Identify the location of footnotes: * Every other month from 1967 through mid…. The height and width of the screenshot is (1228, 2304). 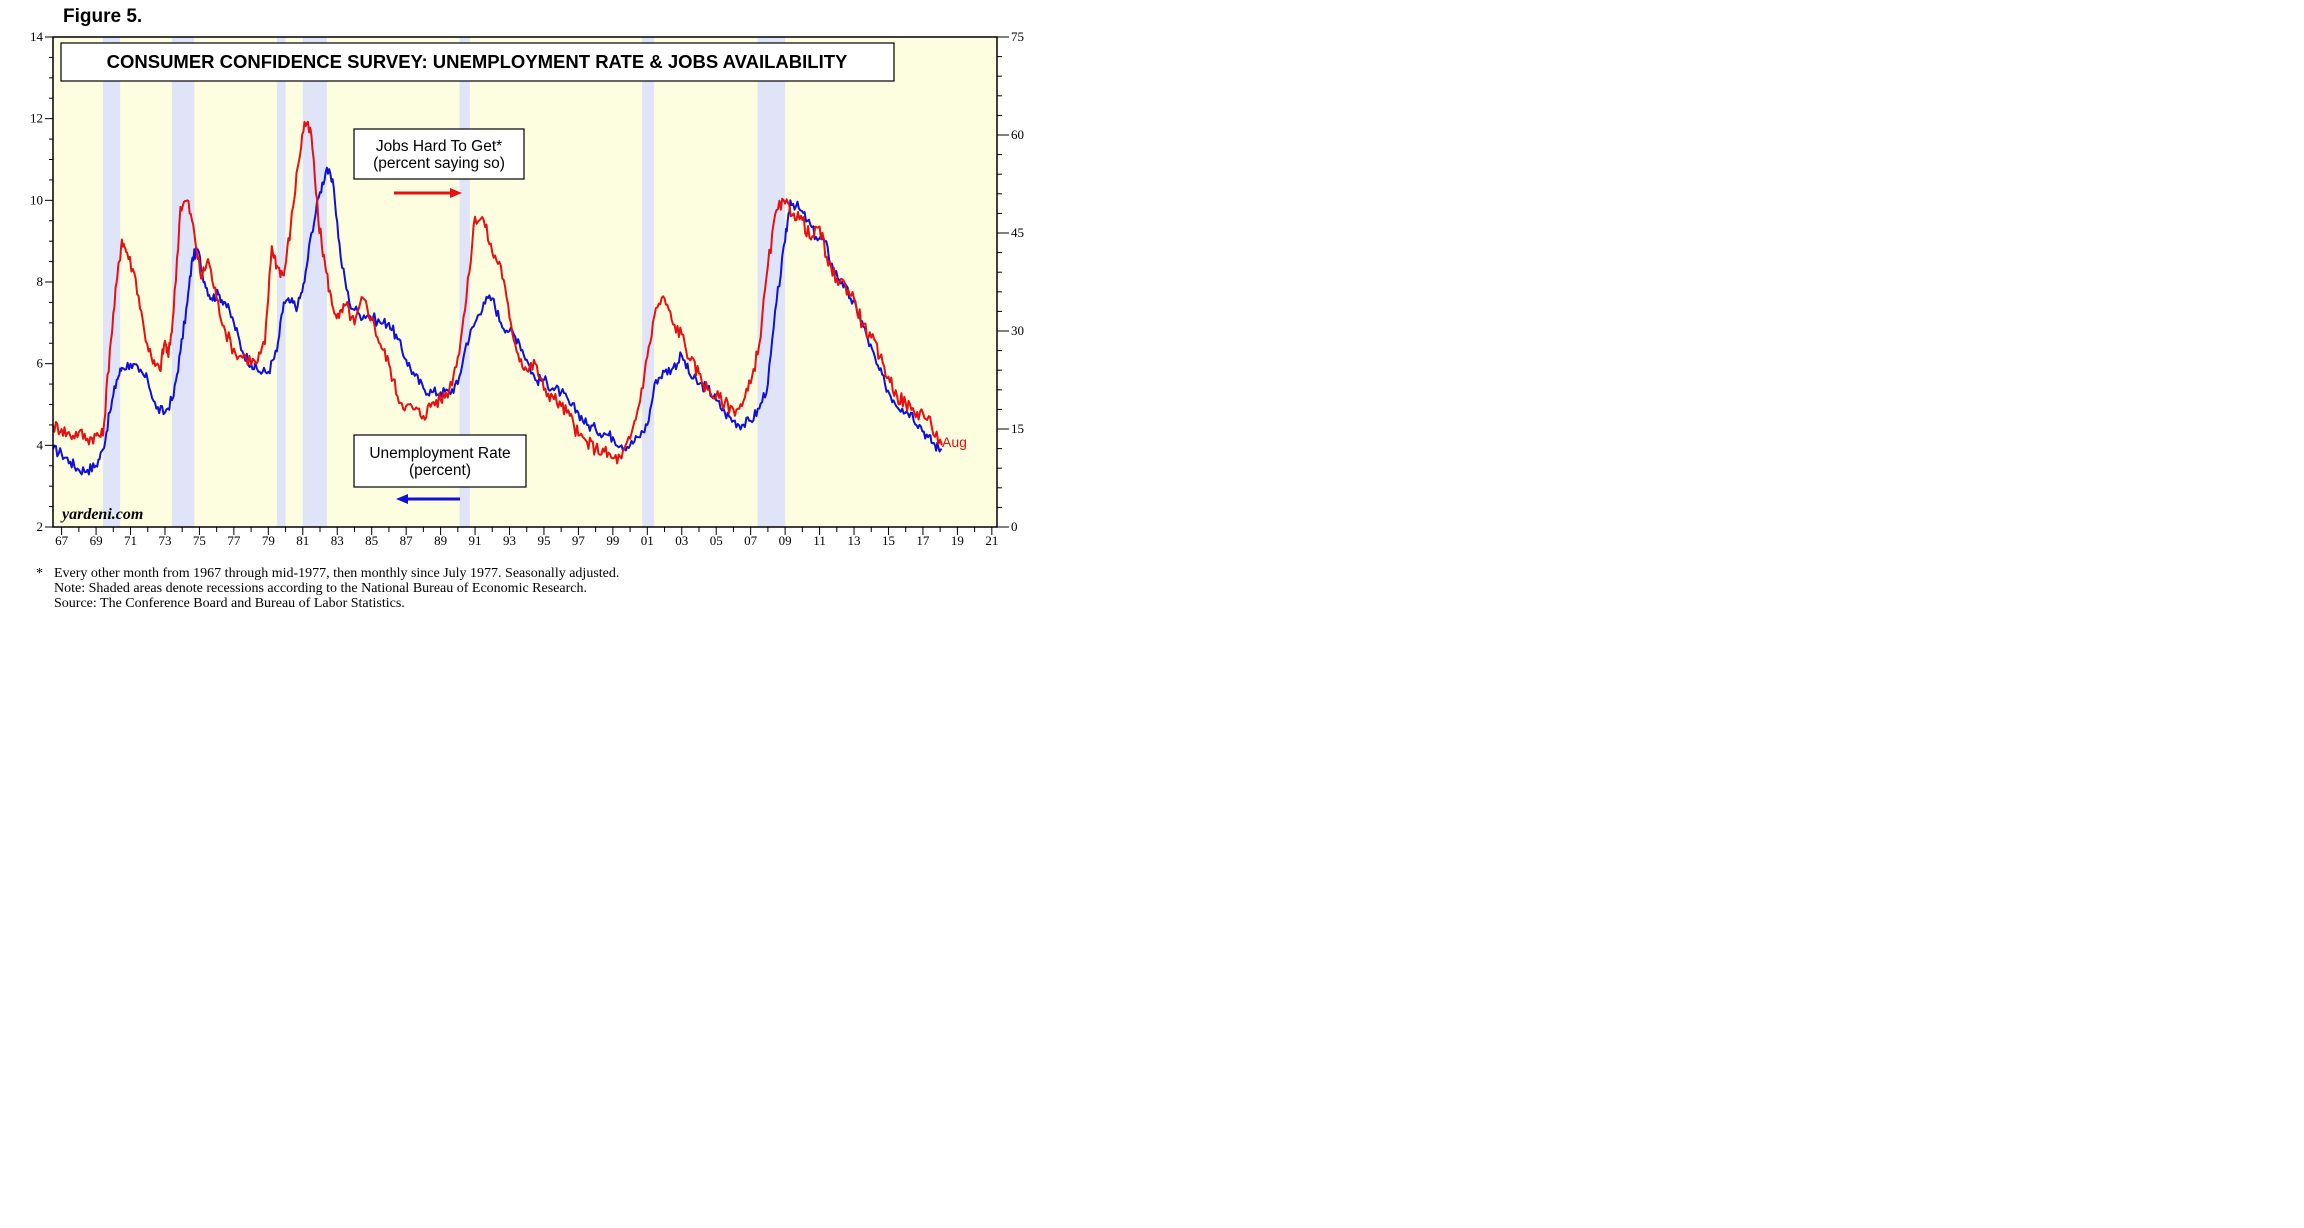
(327, 588).